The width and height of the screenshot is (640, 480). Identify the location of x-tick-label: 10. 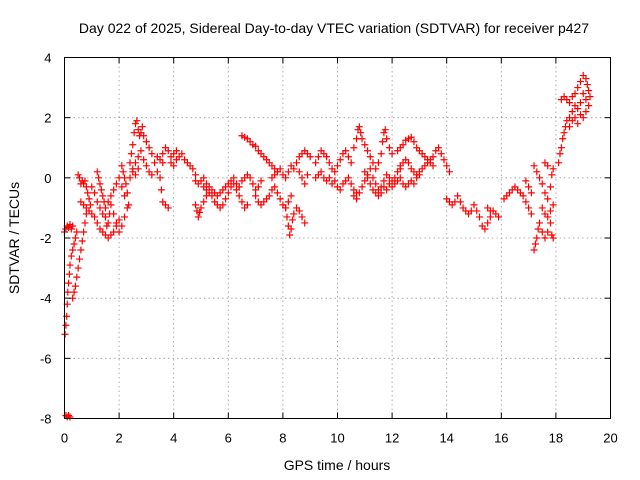
(337, 438).